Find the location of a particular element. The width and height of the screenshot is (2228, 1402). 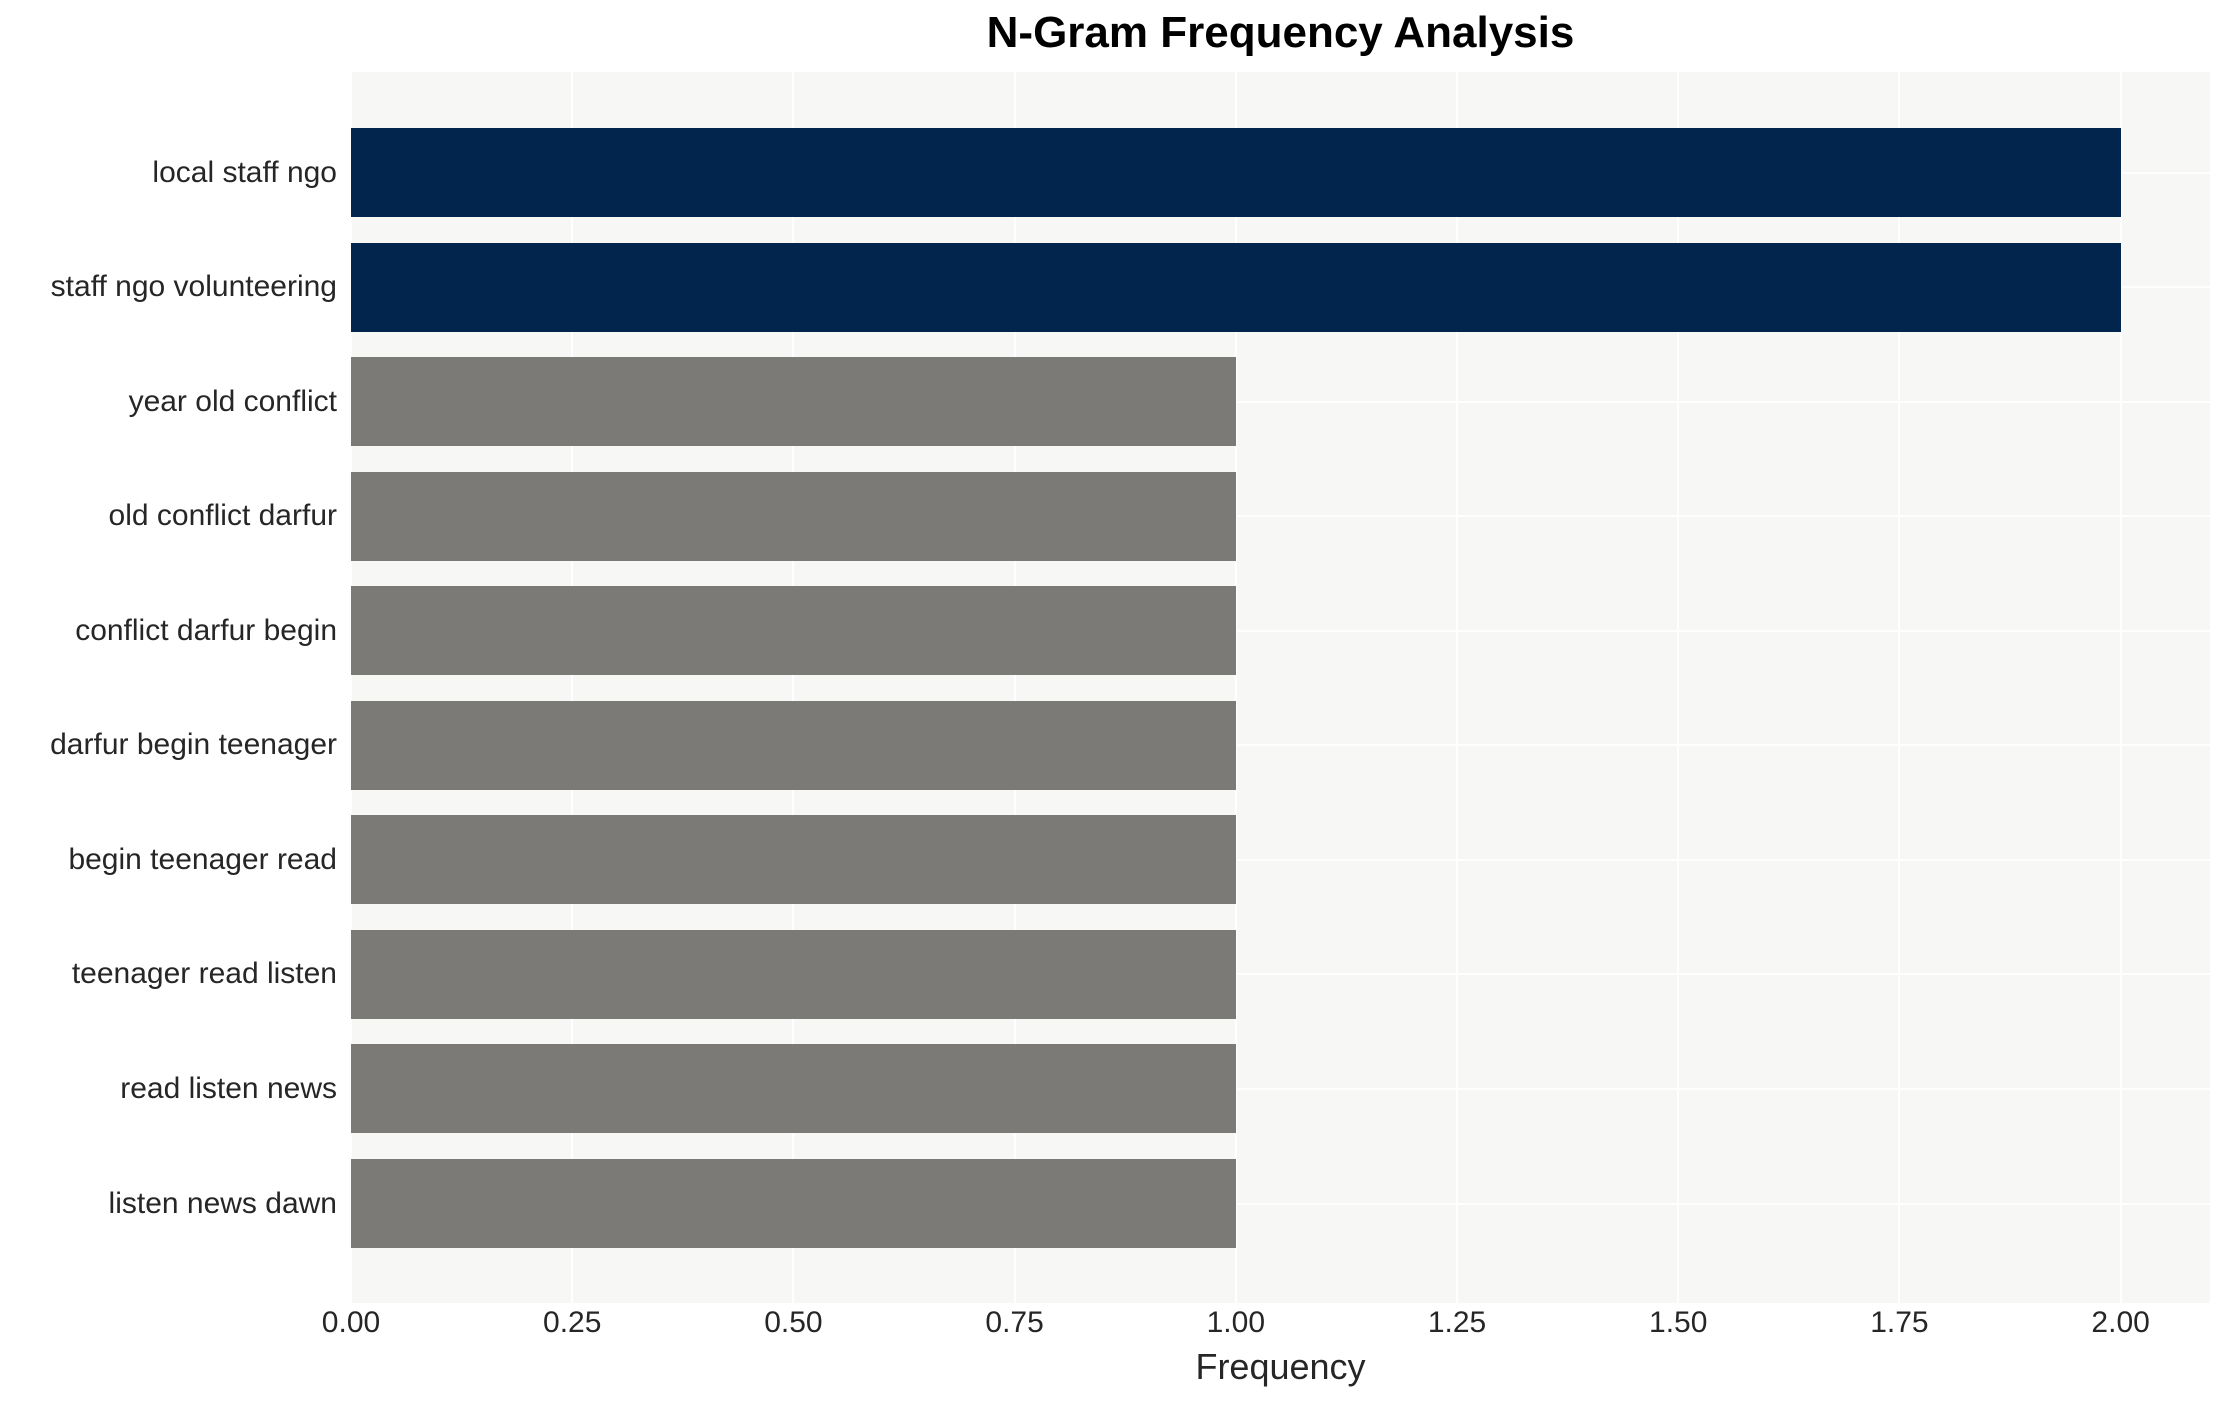

y-tick-label: darfur begin teenager is located at coordinates (193, 745).